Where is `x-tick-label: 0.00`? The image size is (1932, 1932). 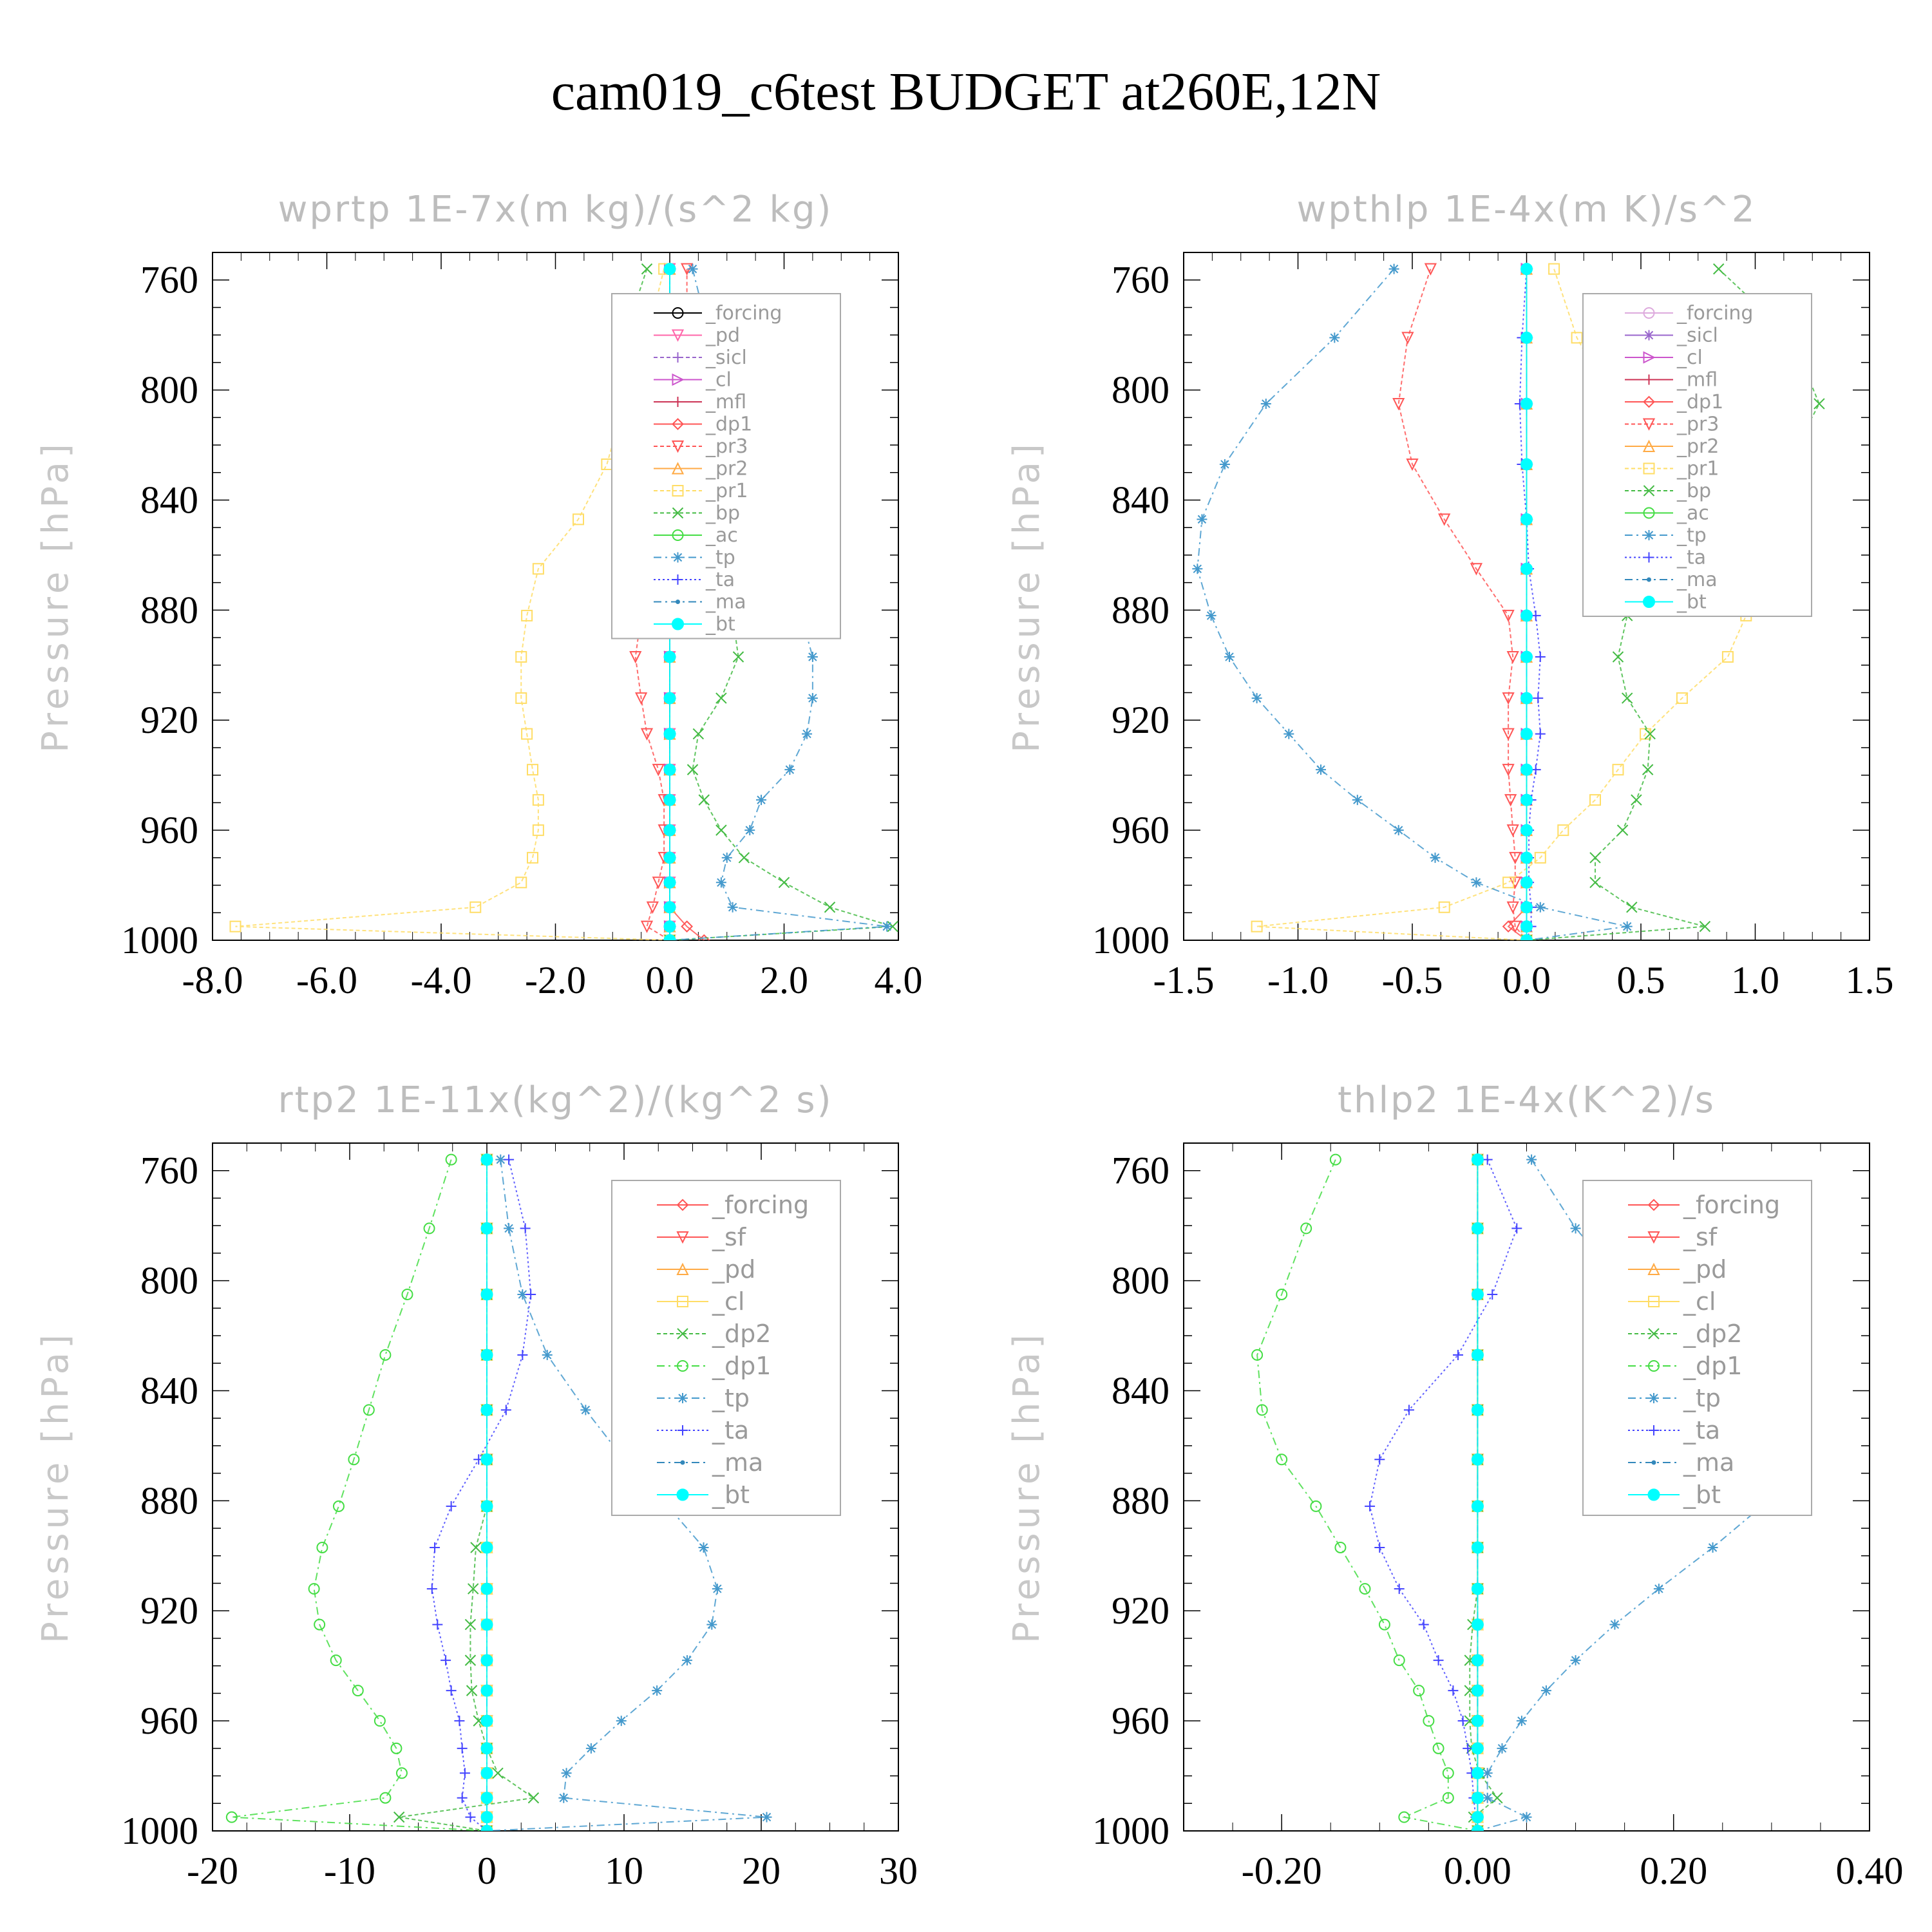 x-tick-label: 0.00 is located at coordinates (1477, 1871).